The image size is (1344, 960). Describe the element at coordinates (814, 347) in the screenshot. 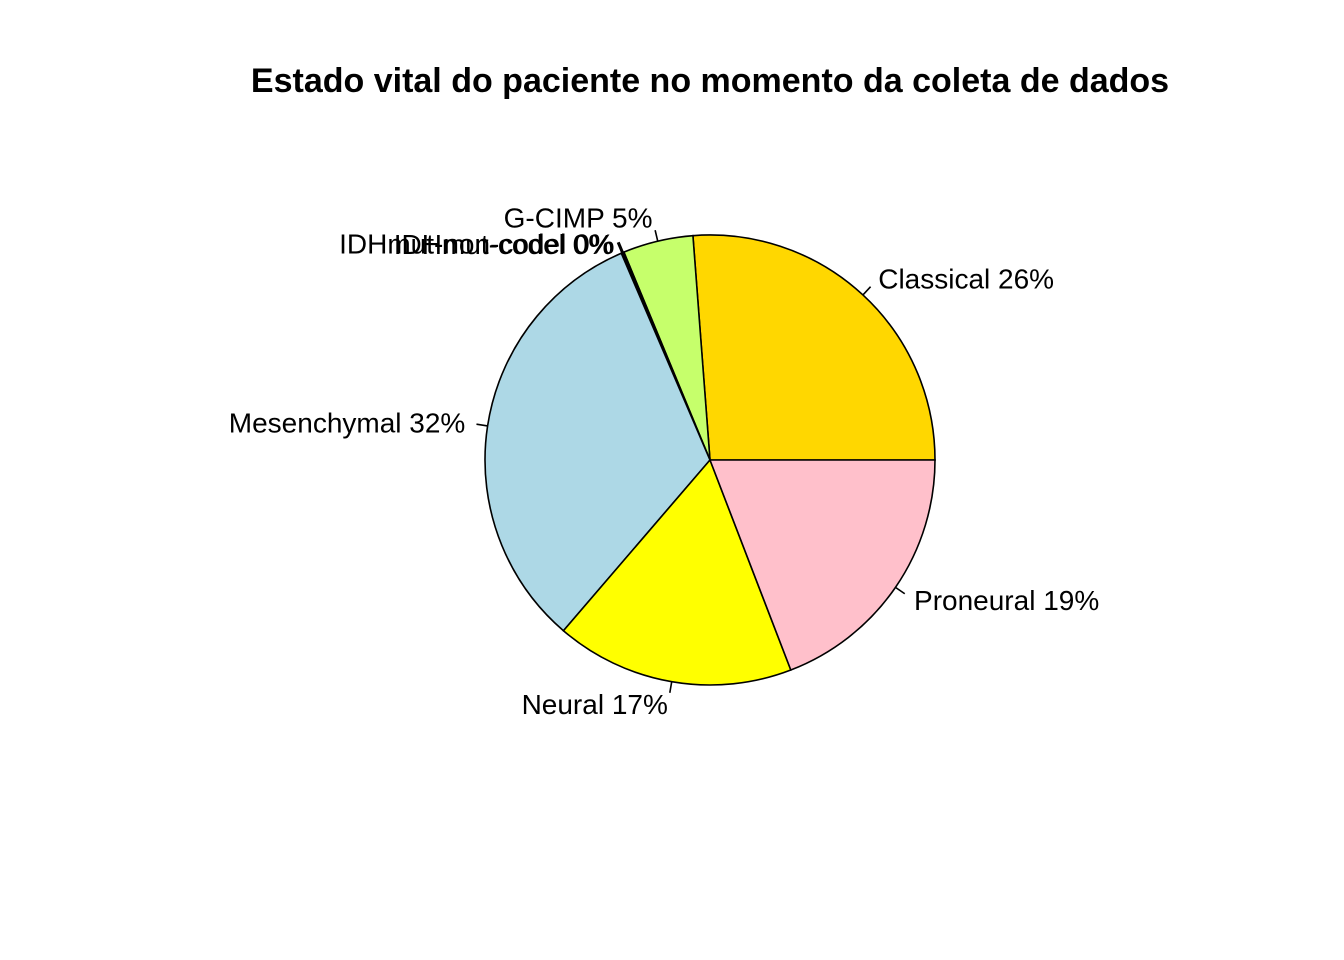

I see `pie-slice-classical` at that location.